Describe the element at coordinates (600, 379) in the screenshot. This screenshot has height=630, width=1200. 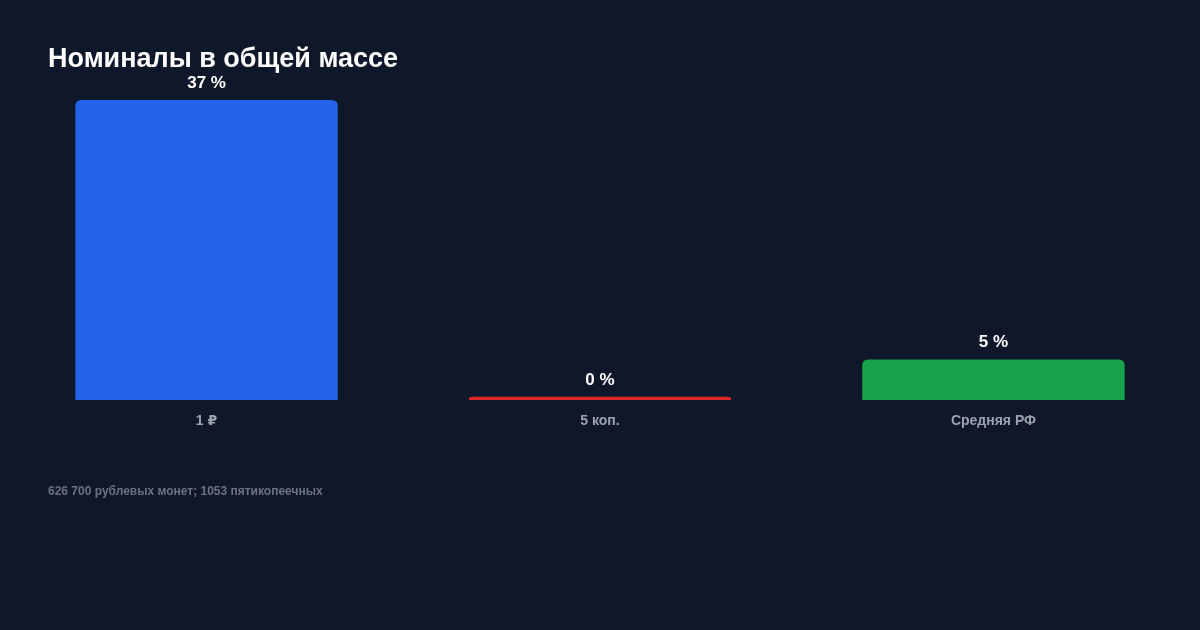
I see `data-label: 0 %` at that location.